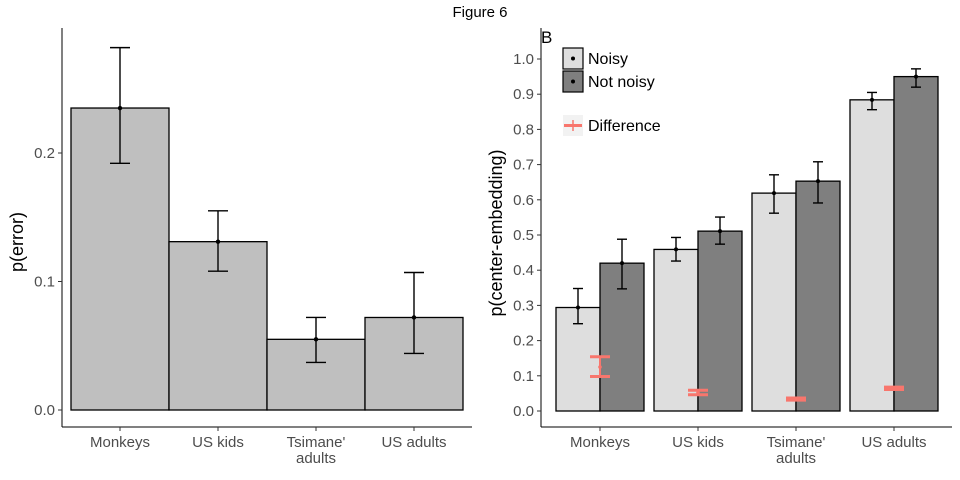 The image size is (960, 480). I want to click on panel-b-y-tick-label: 0.0, so click(523, 411).